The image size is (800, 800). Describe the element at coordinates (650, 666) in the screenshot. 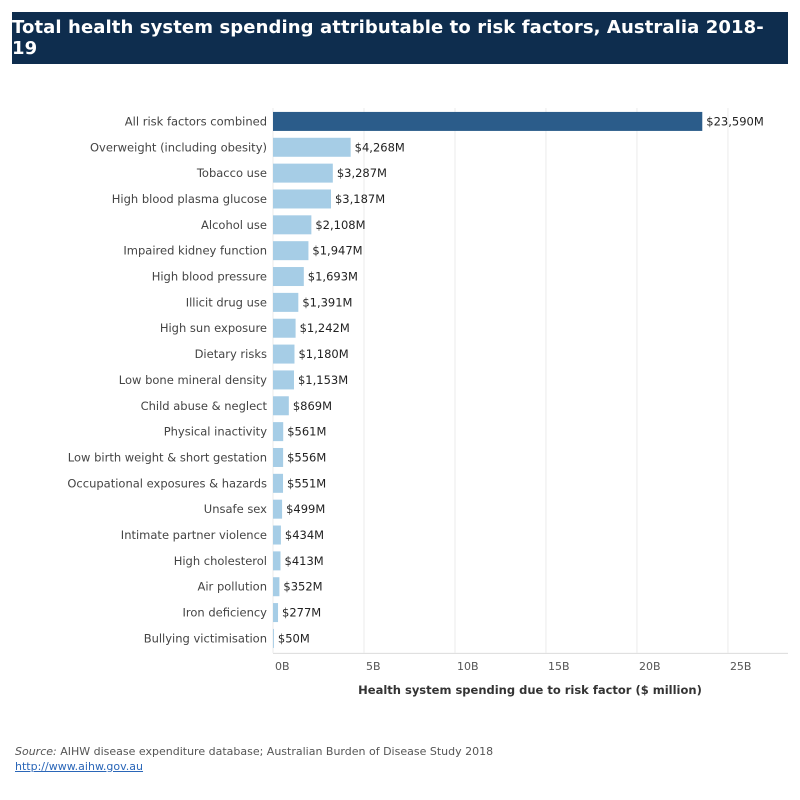

I see `x-tick-label: 20B` at that location.